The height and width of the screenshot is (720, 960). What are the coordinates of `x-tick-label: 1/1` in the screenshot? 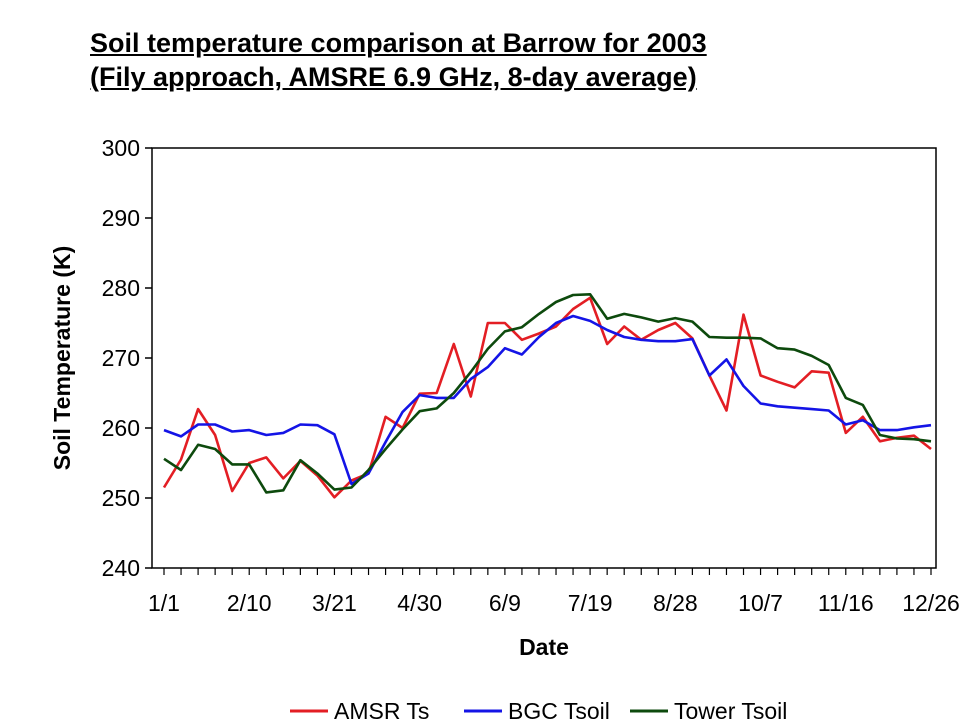 It's located at (164, 603).